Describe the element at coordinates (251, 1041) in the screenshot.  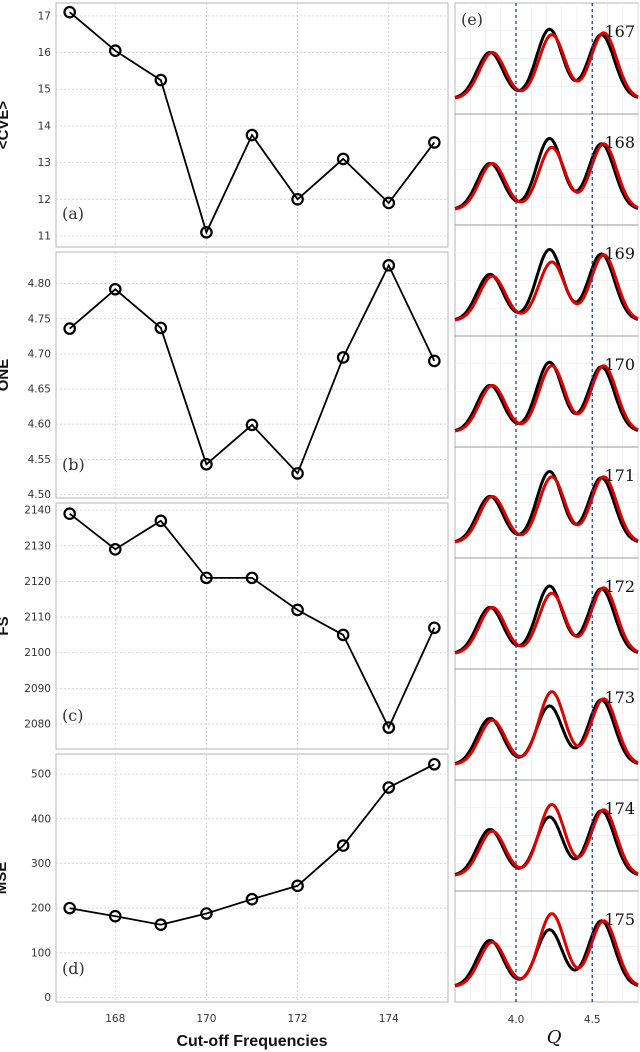
I see `x-axis-label: Cut-off Frequencies` at that location.